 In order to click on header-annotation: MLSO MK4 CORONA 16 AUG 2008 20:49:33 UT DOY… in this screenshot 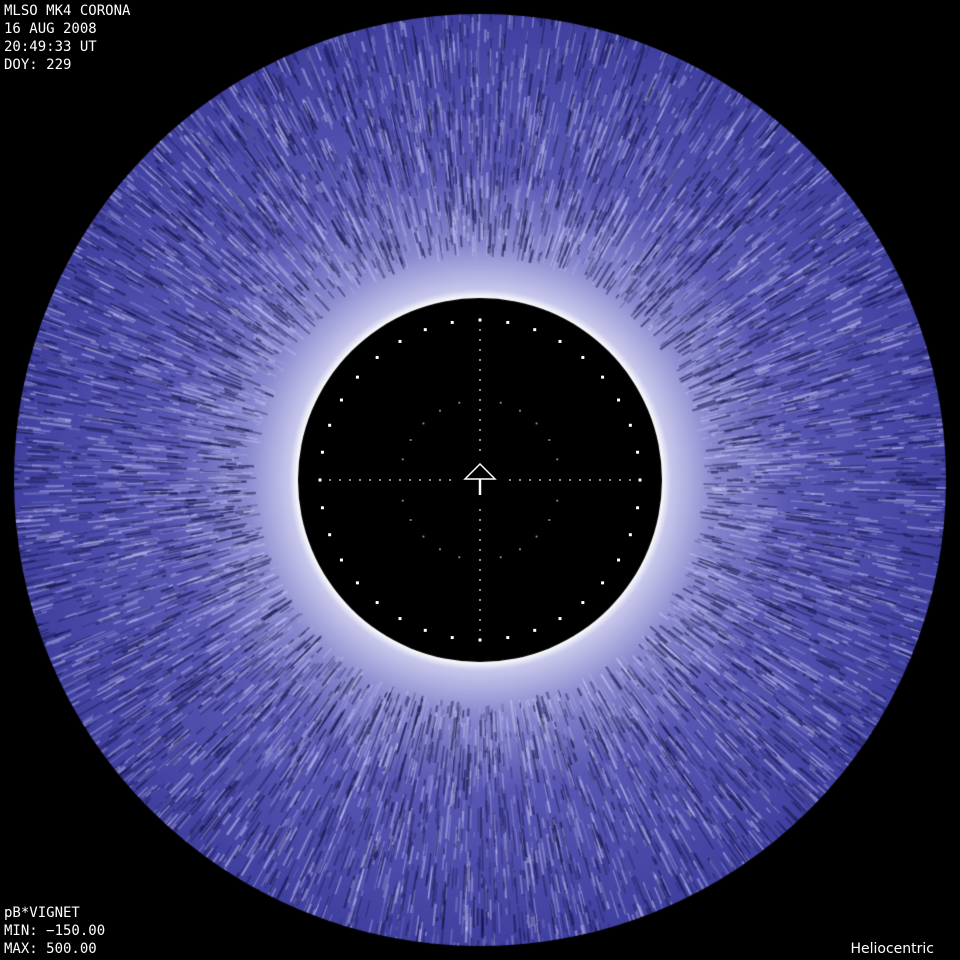, I will do `click(67, 38)`.